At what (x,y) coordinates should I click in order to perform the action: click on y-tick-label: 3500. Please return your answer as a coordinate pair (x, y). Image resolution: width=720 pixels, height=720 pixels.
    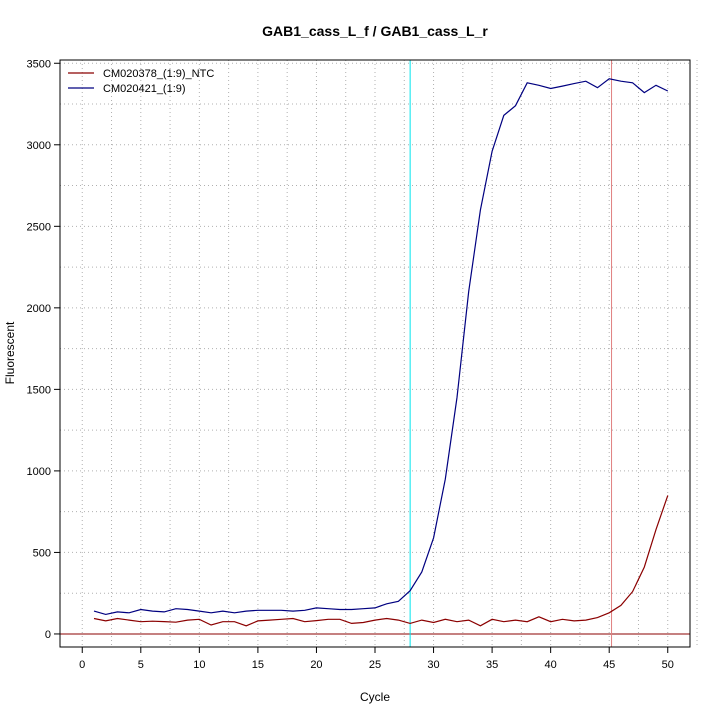
    Looking at the image, I should click on (39, 64).